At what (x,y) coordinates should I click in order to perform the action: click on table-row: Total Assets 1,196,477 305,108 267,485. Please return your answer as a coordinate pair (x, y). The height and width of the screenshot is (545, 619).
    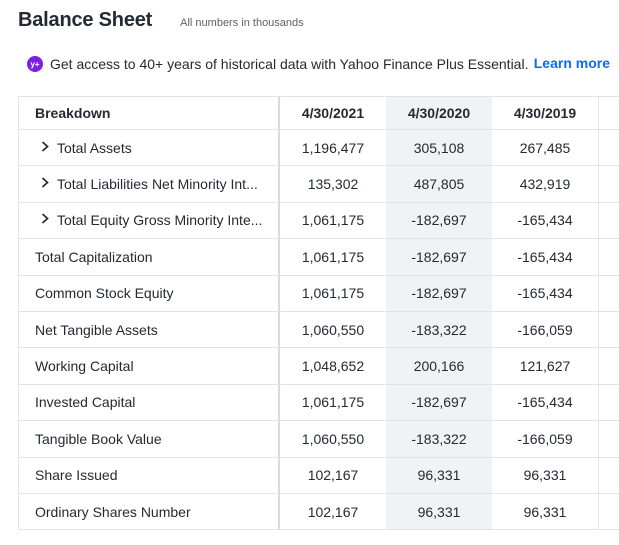
    Looking at the image, I should click on (318, 148).